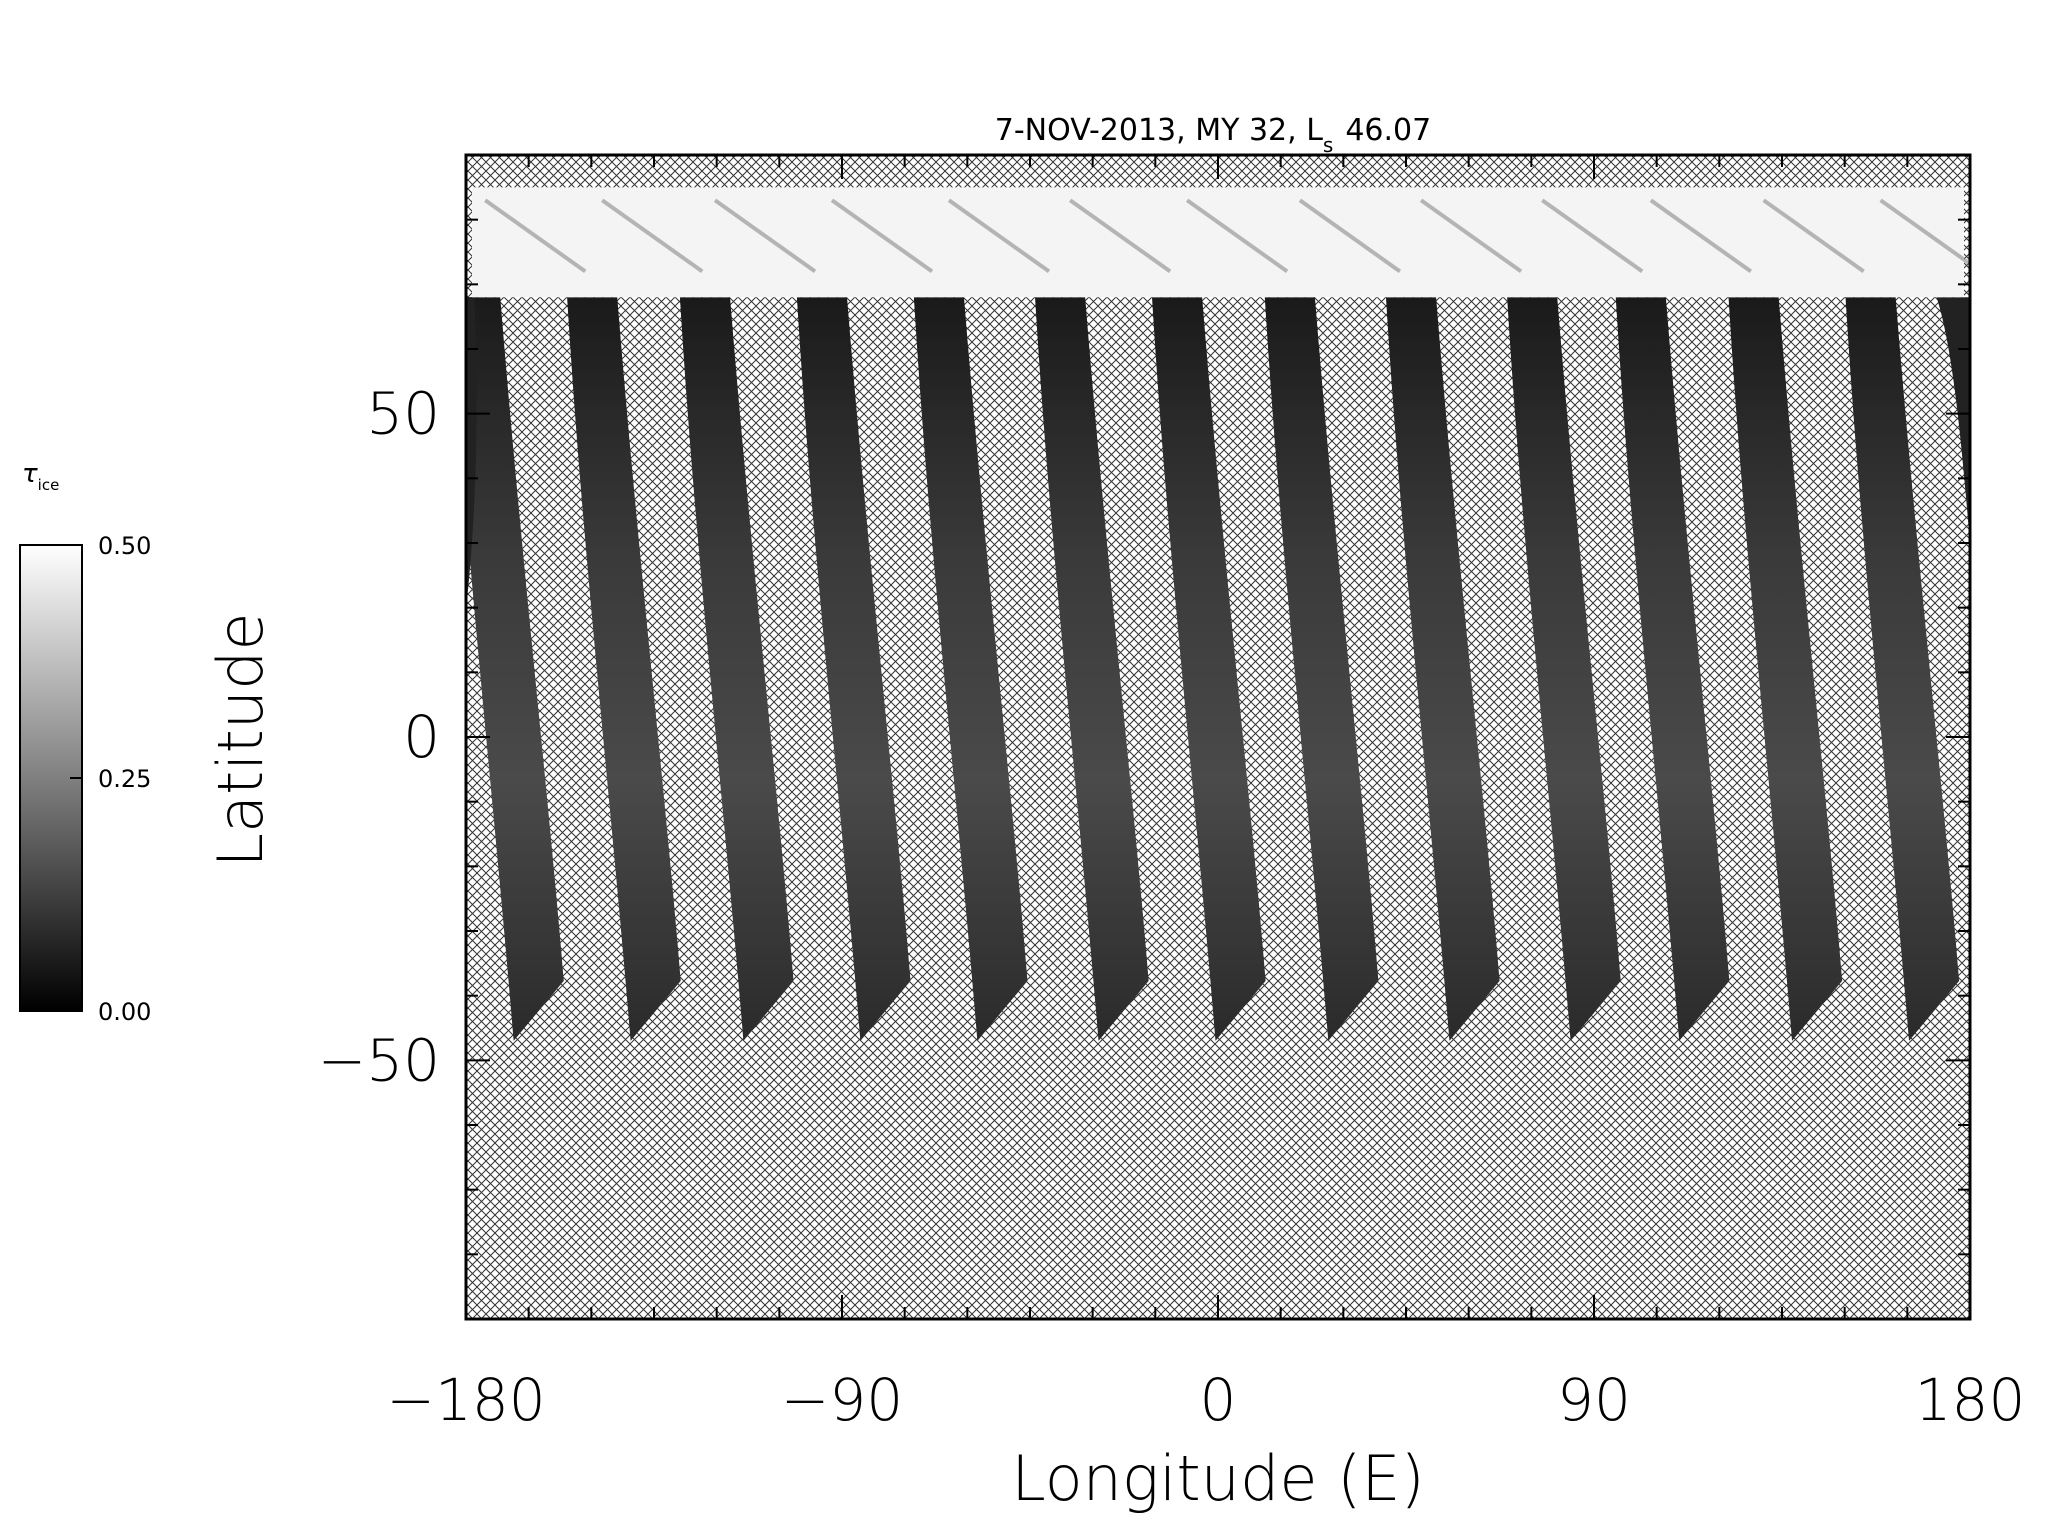  I want to click on x-axis-label: Longitude (E), so click(1217, 1478).